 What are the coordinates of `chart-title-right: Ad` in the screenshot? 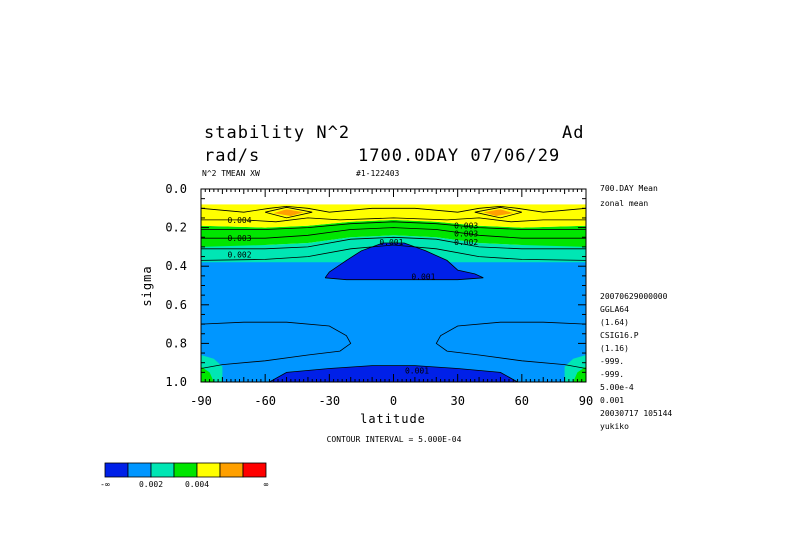 It's located at (573, 133).